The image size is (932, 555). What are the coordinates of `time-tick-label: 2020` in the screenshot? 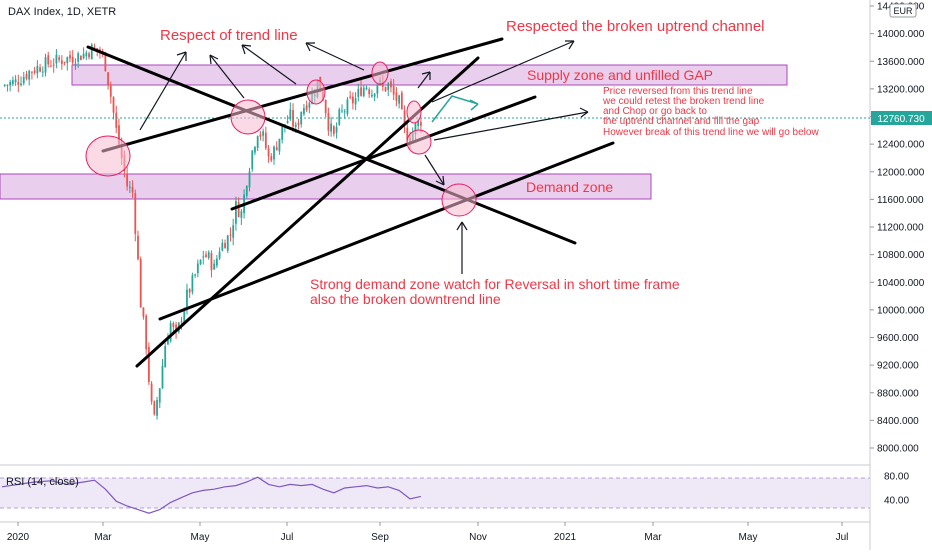 It's located at (18, 537).